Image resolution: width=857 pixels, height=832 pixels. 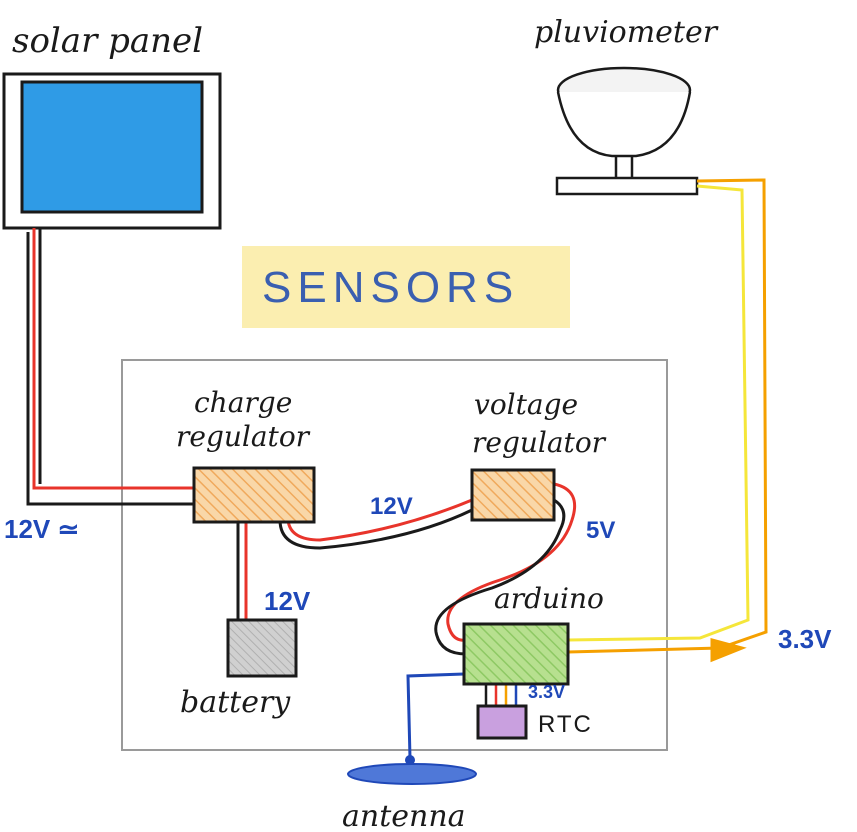 I want to click on charge-regulator-label-line2: regulator, so click(x=243, y=436).